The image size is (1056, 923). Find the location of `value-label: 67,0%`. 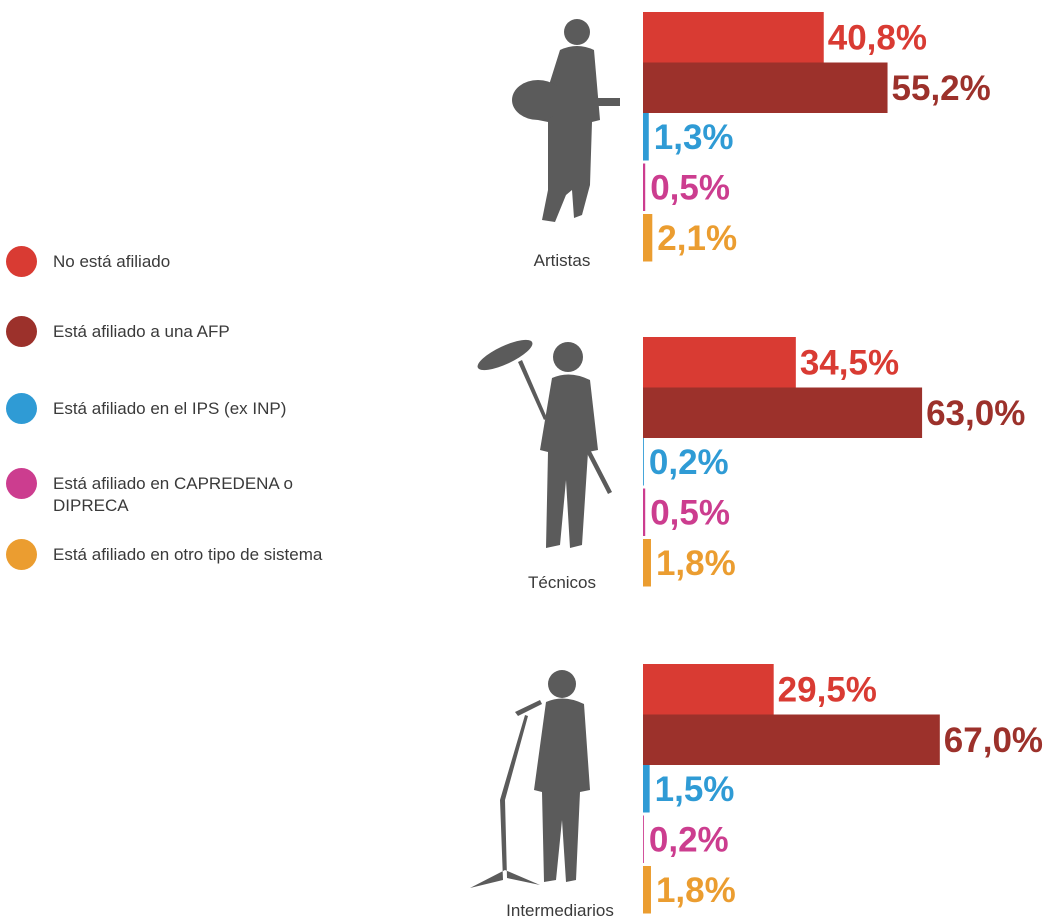

value-label: 67,0% is located at coordinates (993, 740).